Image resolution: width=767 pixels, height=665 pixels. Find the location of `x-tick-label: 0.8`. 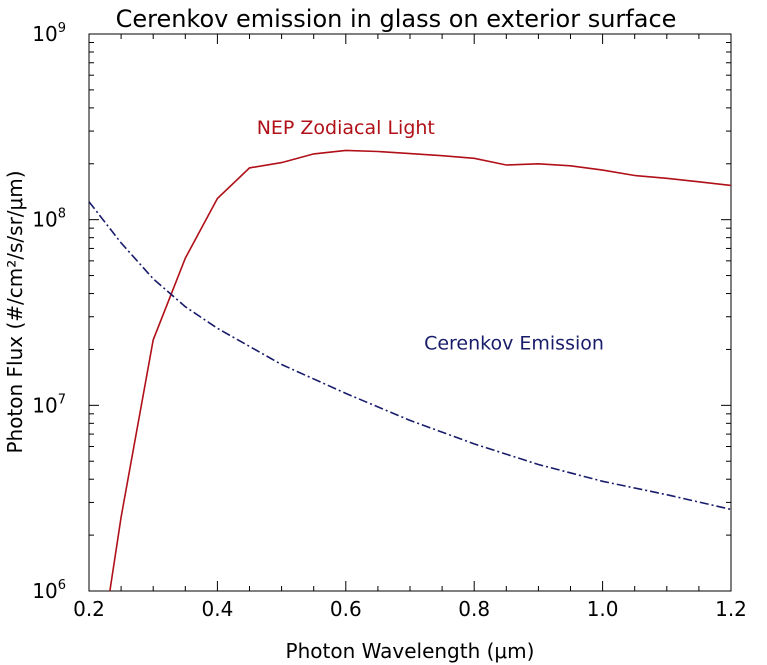

x-tick-label: 0.8 is located at coordinates (474, 609).